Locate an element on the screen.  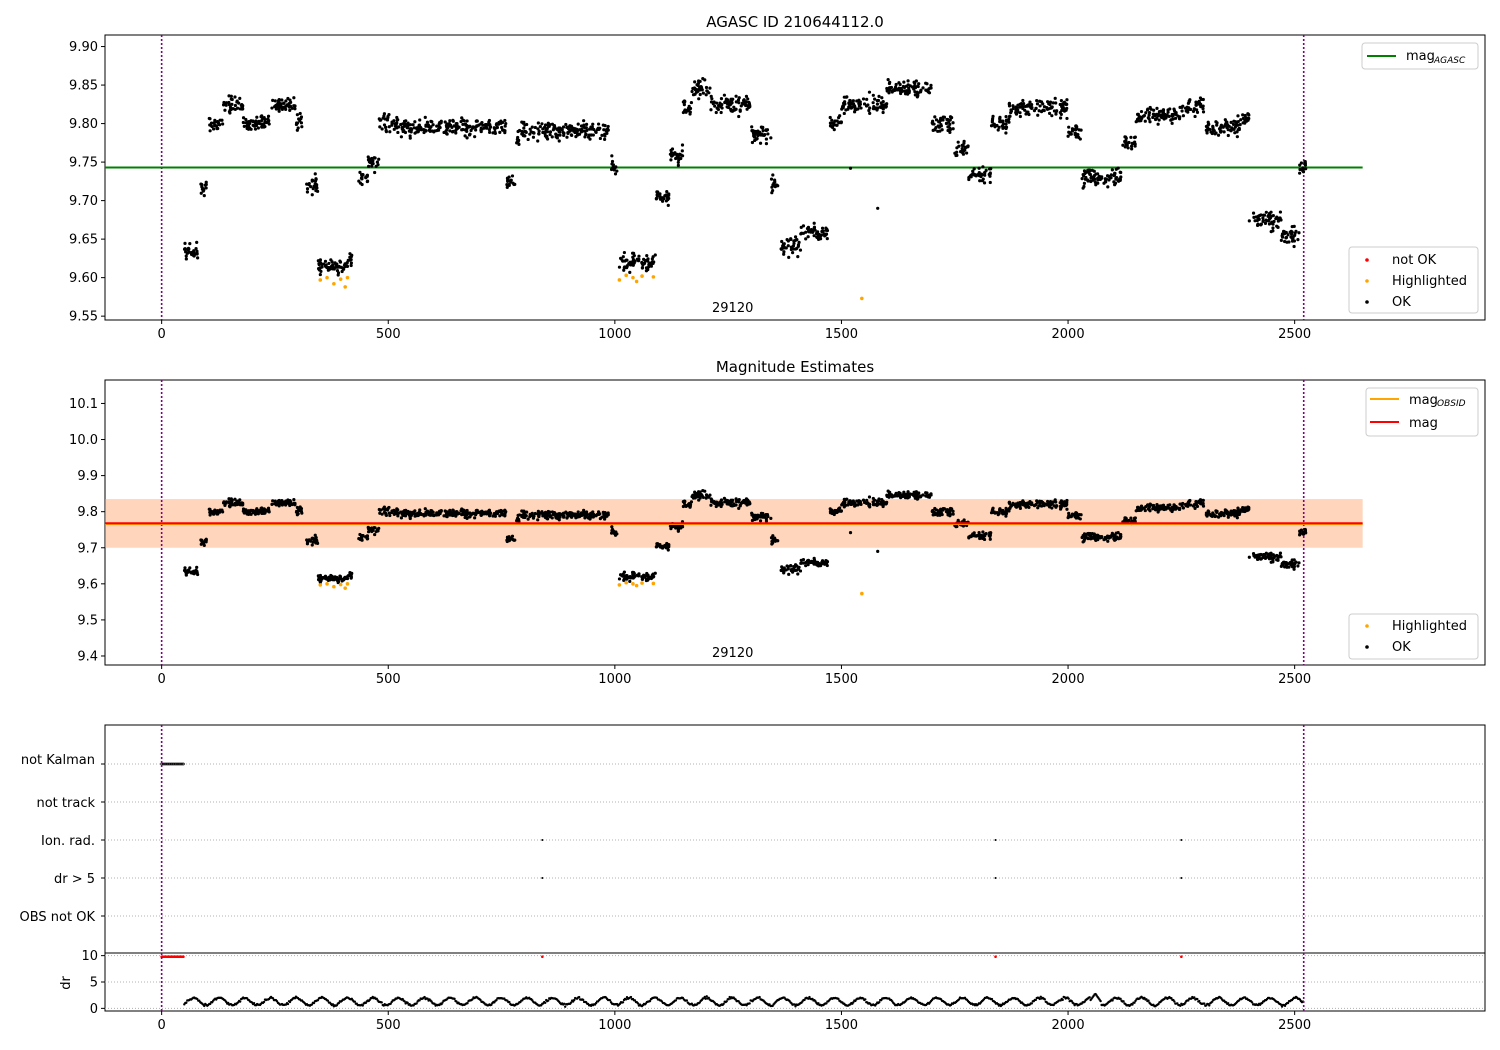
dr-point is located at coordinates (564, 1003).